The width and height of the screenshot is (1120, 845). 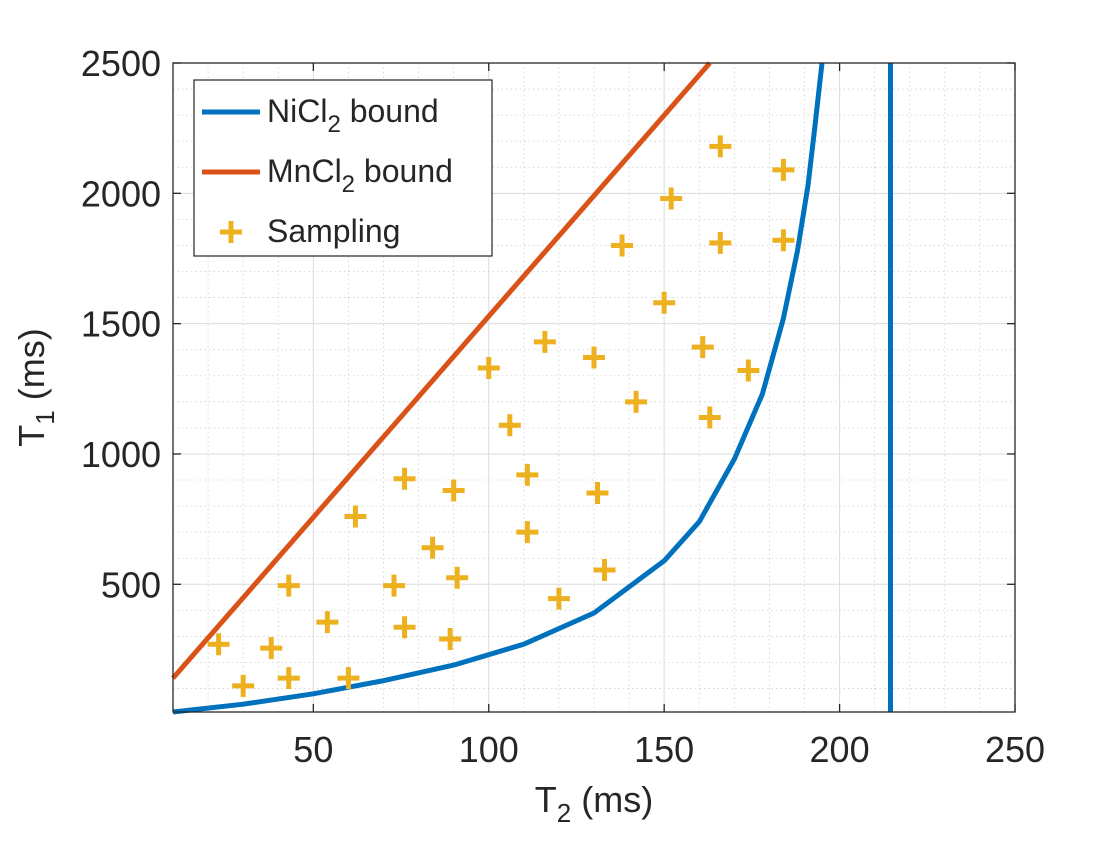 What do you see at coordinates (564, 813) in the screenshot?
I see `x-axis-label-sub: 2` at bounding box center [564, 813].